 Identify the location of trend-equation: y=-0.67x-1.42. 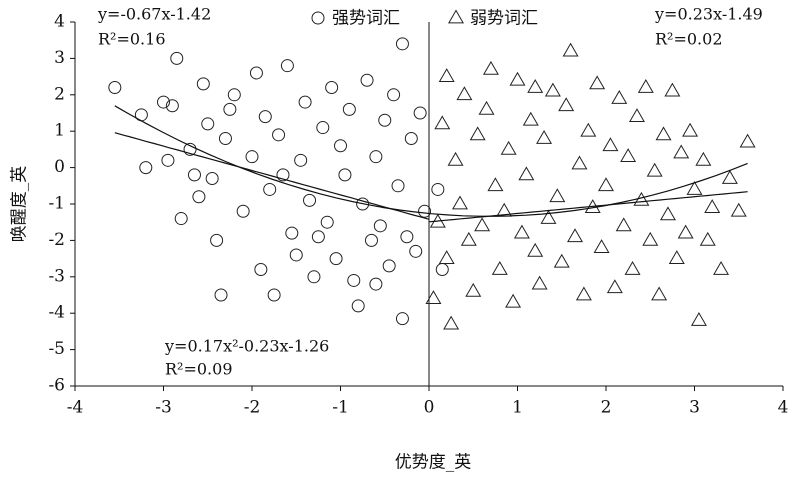
(154, 14).